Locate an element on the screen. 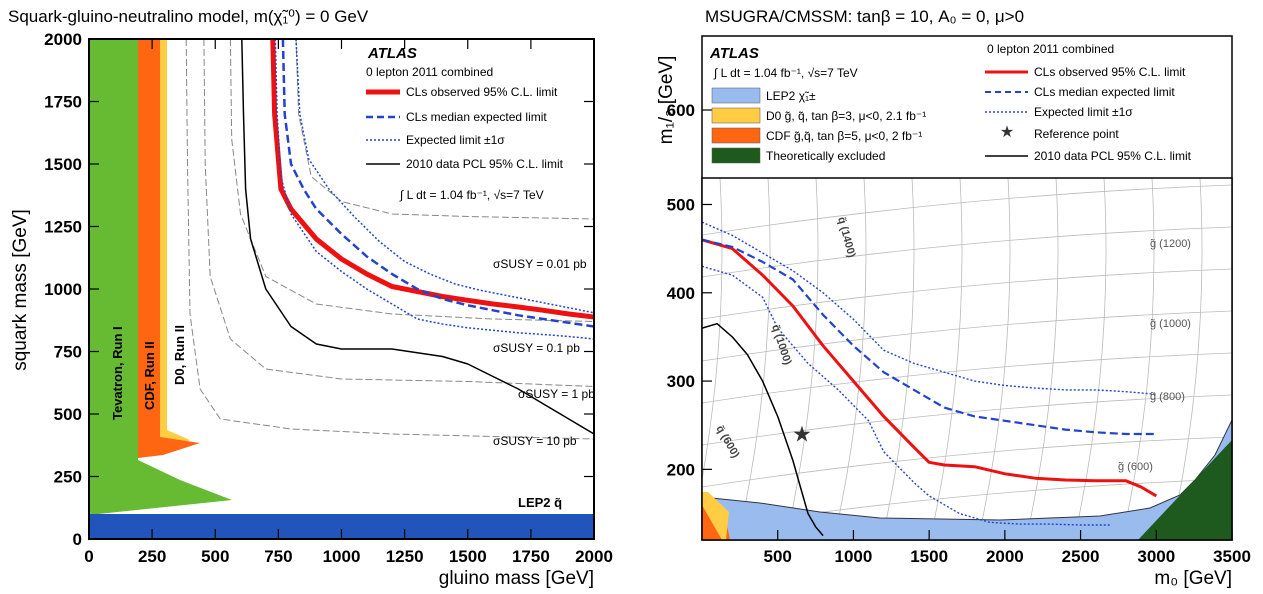 This screenshot has width=1263, height=594. right-legend-expected: CLs median expected limit is located at coordinates (1104, 92).